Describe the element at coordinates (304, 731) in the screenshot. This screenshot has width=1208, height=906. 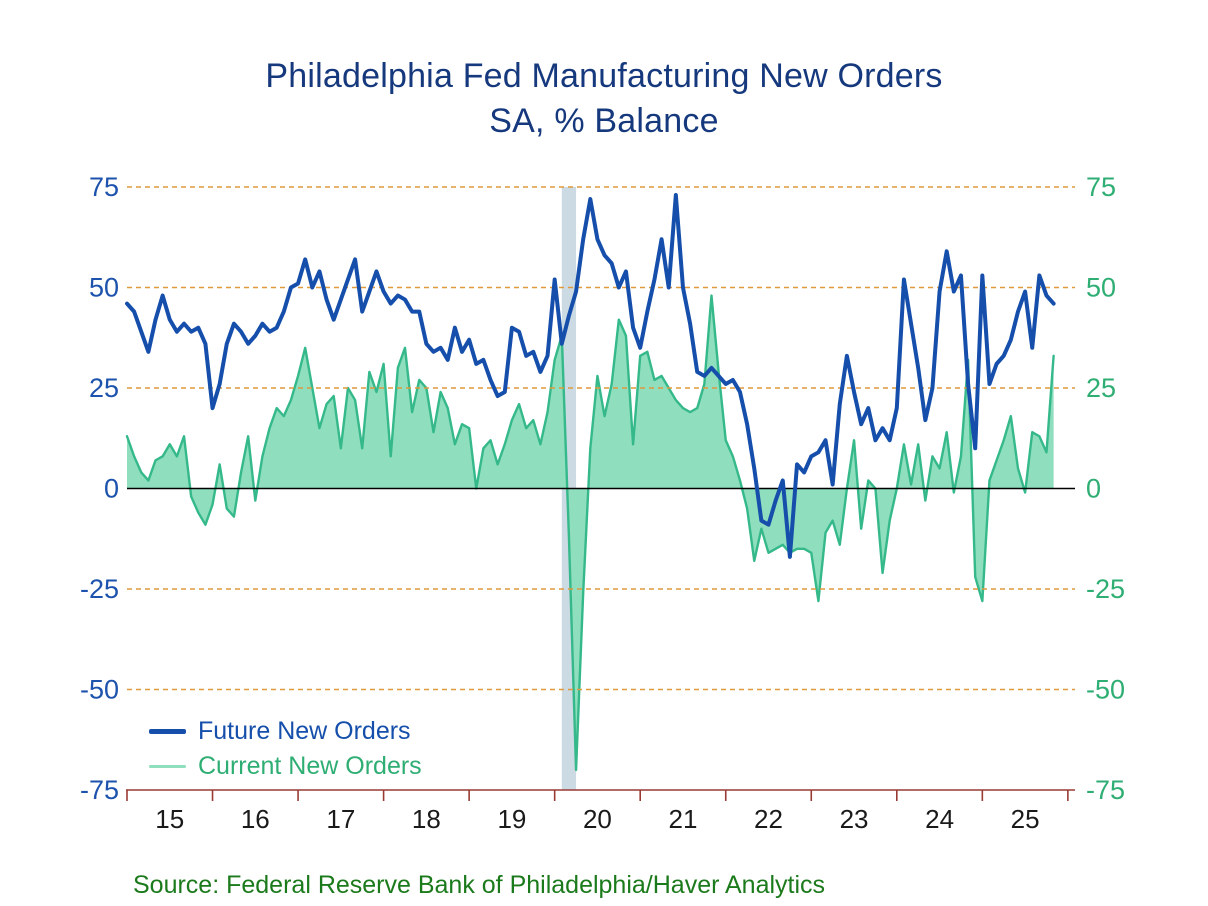
I see `legend-label-future-new-orders: Future New Orders` at that location.